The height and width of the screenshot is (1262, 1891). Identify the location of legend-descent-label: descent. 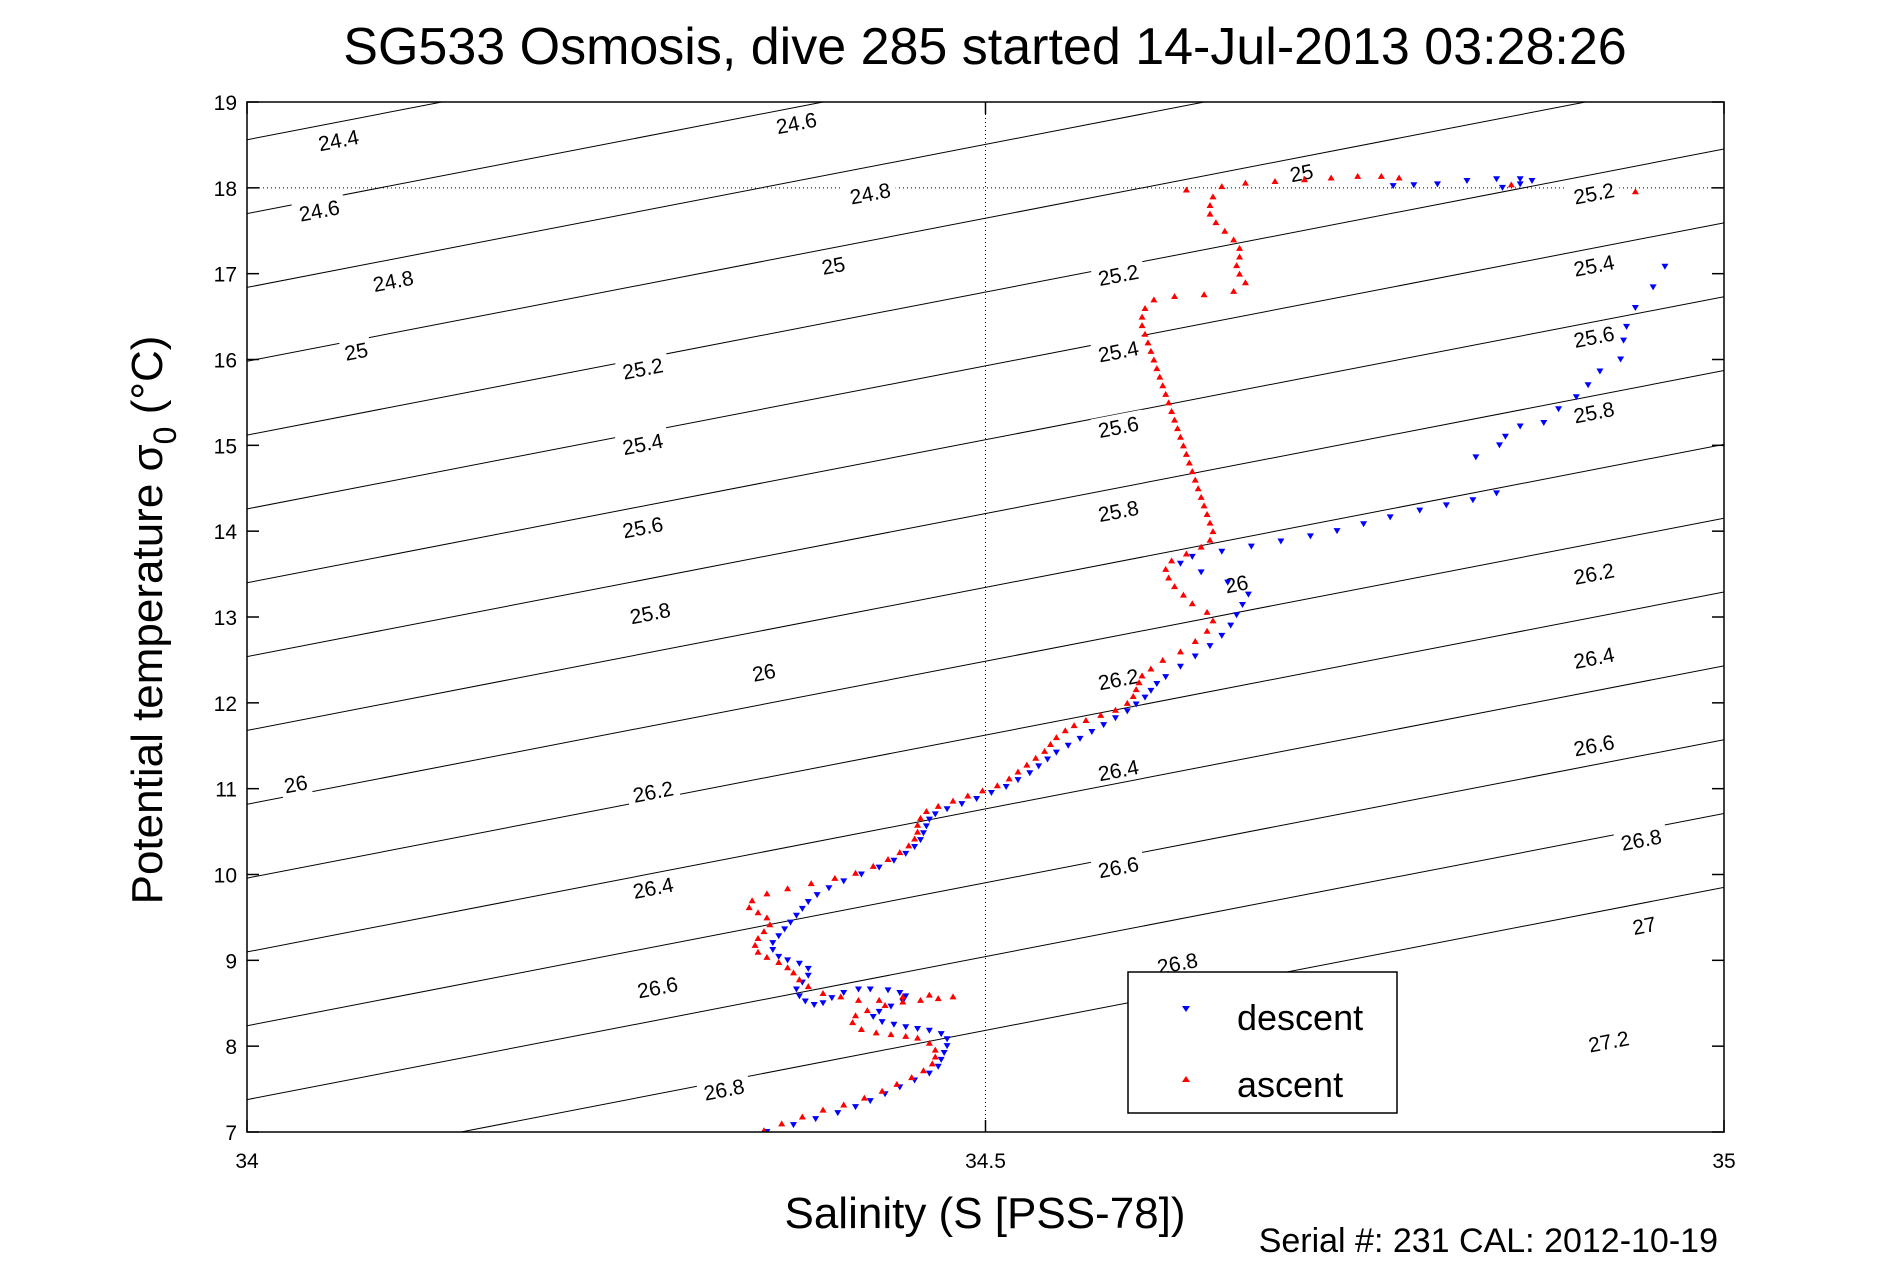
(1300, 1017).